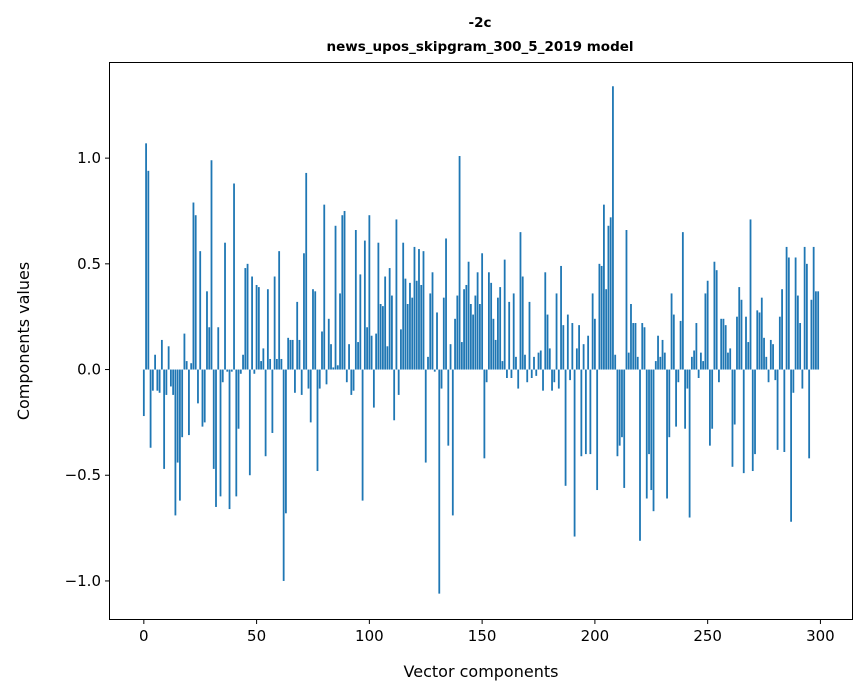  What do you see at coordinates (144, 636) in the screenshot?
I see `x-tick-label: 0` at bounding box center [144, 636].